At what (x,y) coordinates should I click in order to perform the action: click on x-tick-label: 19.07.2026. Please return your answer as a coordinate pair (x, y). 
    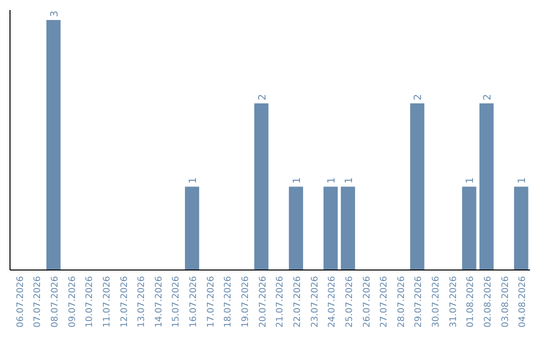
    Looking at the image, I should click on (246, 302).